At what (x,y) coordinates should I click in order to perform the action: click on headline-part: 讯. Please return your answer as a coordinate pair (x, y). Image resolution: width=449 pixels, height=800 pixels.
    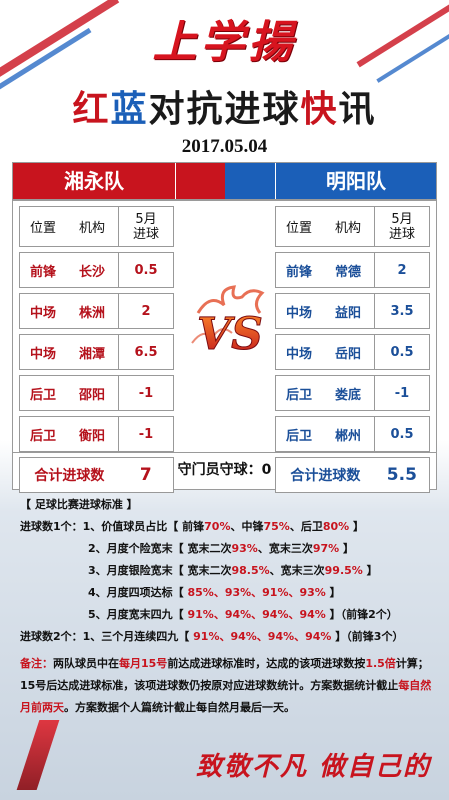
    Looking at the image, I should click on (357, 109).